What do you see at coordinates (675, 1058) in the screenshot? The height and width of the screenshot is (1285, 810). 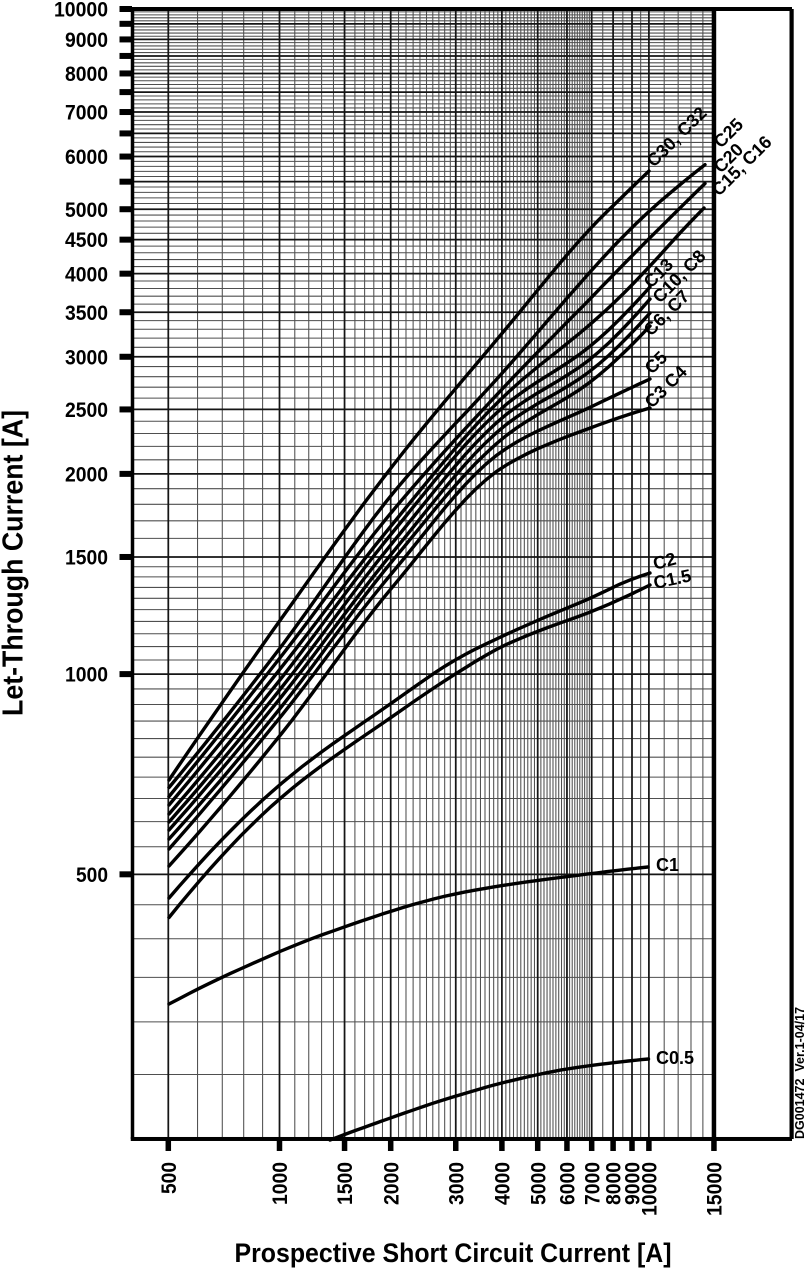 I see `svg-text: C0.5` at bounding box center [675, 1058].